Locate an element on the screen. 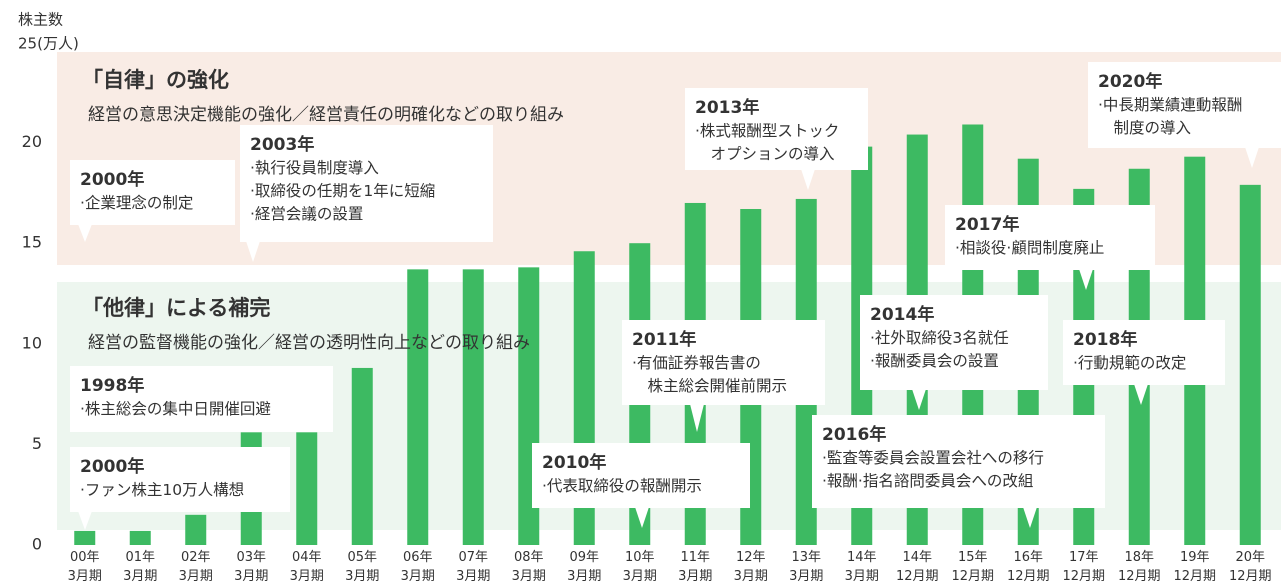 This screenshot has width=1281, height=587. section: 「他律」による補完経営の監督機能の強化／経営の透明性向上などの取り組み is located at coordinates (306, 322).